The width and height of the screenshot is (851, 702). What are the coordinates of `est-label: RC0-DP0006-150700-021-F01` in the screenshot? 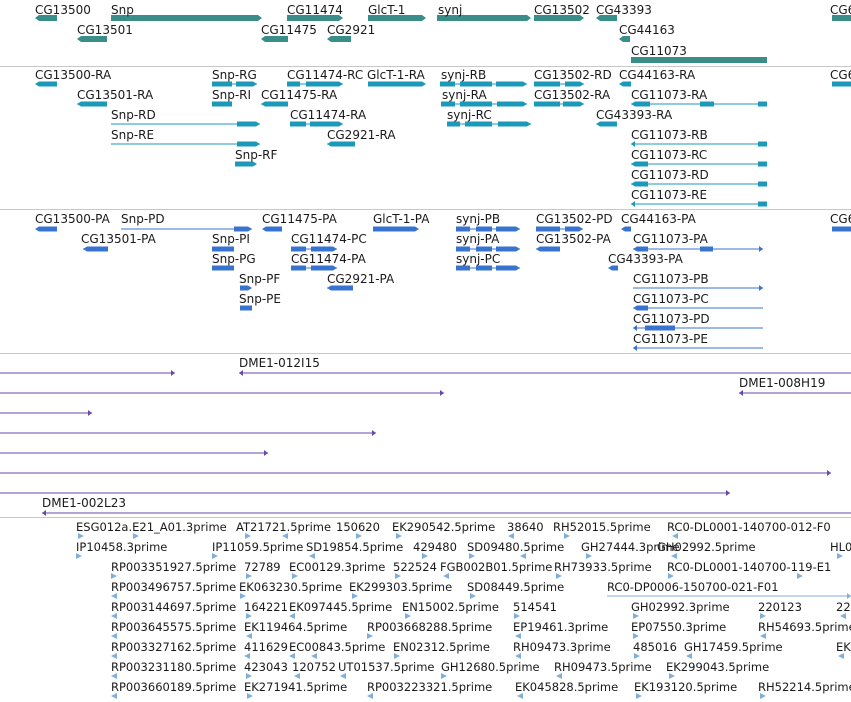 It's located at (693, 587).